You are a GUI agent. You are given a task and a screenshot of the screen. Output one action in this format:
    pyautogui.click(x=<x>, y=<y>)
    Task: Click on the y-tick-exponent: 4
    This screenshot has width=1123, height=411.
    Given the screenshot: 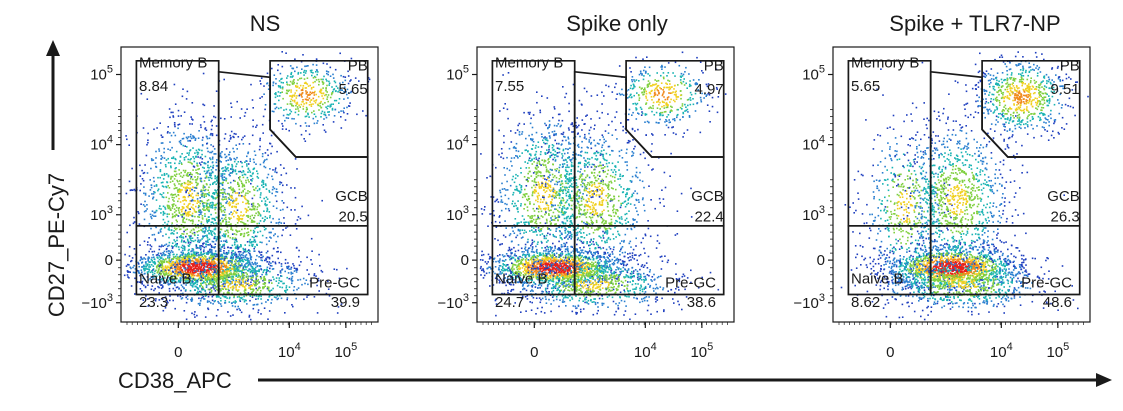 What is the action you would take?
    pyautogui.click(x=110, y=140)
    